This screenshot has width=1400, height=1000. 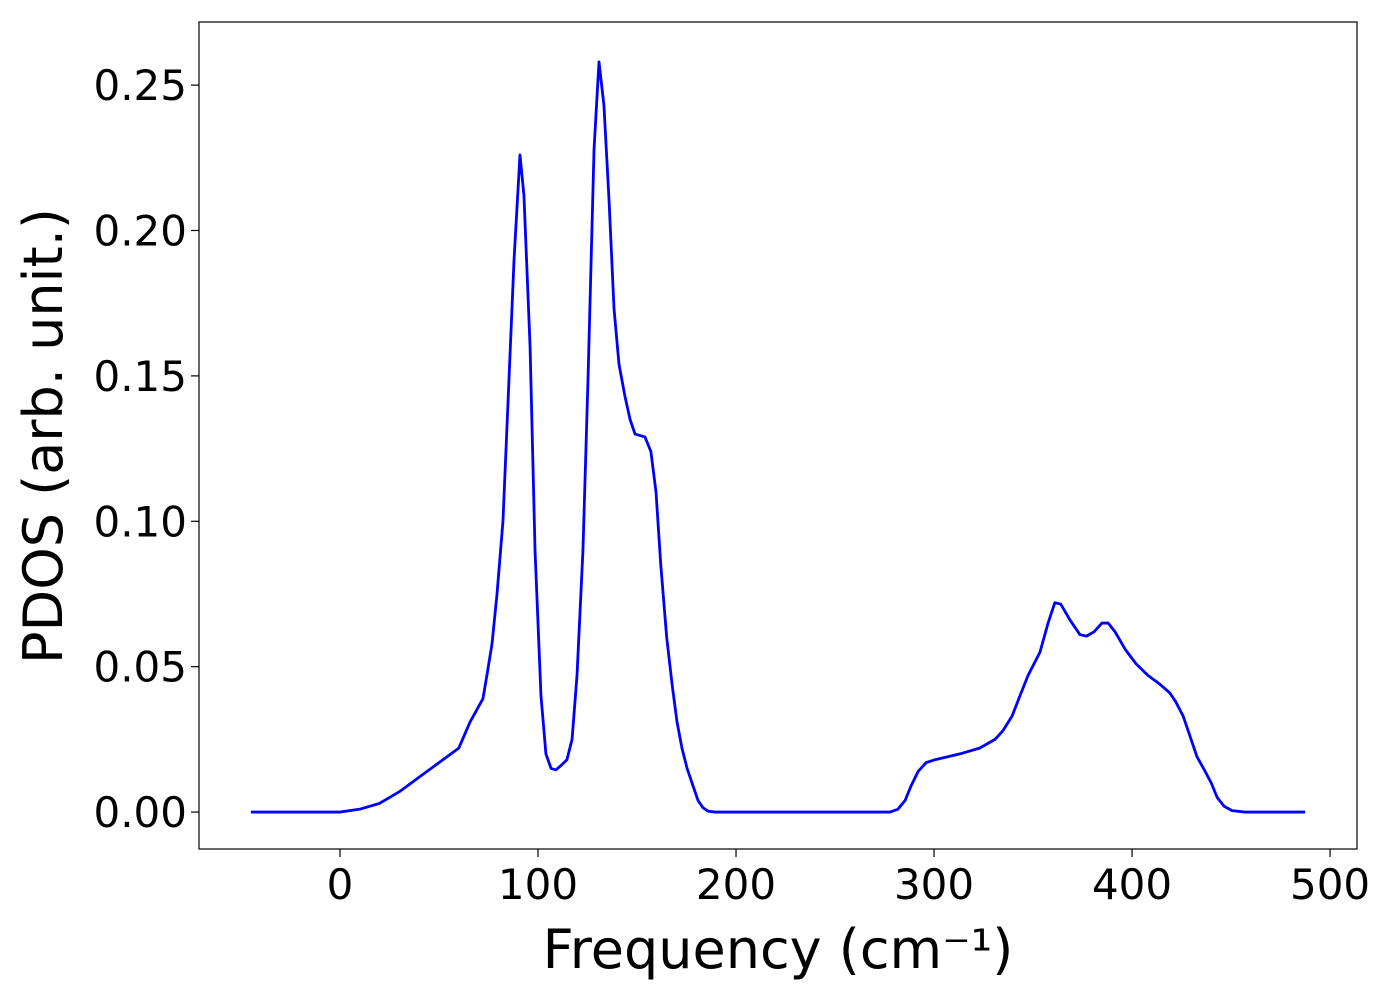 I want to click on x-tick-label: 500, so click(x=1330, y=884).